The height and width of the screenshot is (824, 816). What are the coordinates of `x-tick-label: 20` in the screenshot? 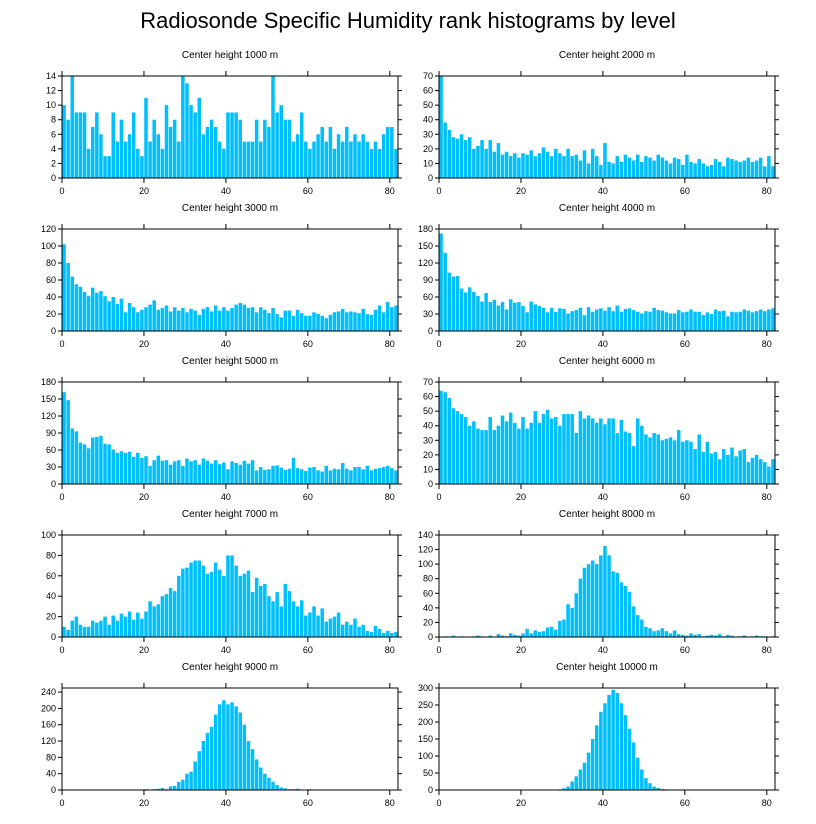 It's located at (521, 191).